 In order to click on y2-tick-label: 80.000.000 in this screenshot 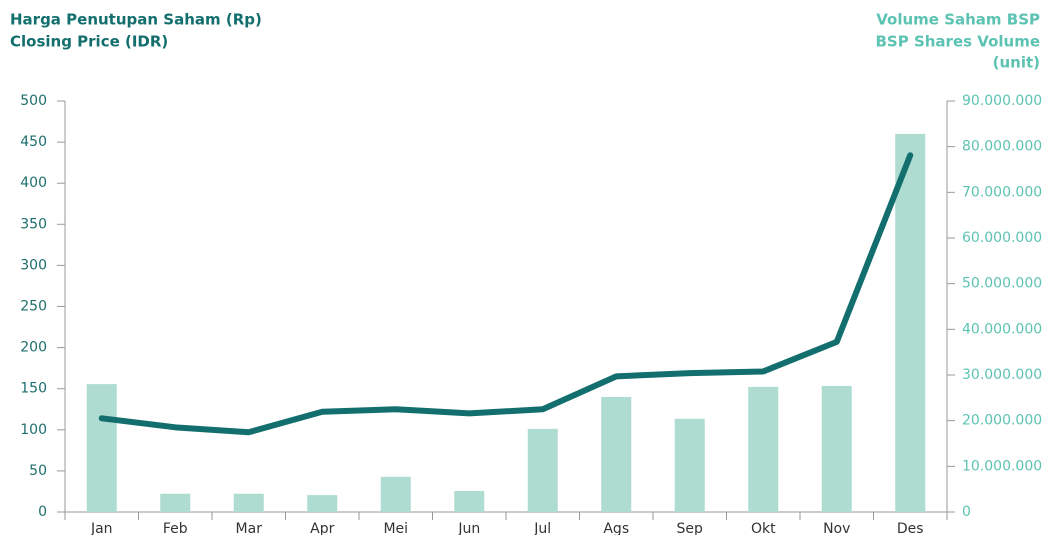, I will do `click(1002, 147)`.